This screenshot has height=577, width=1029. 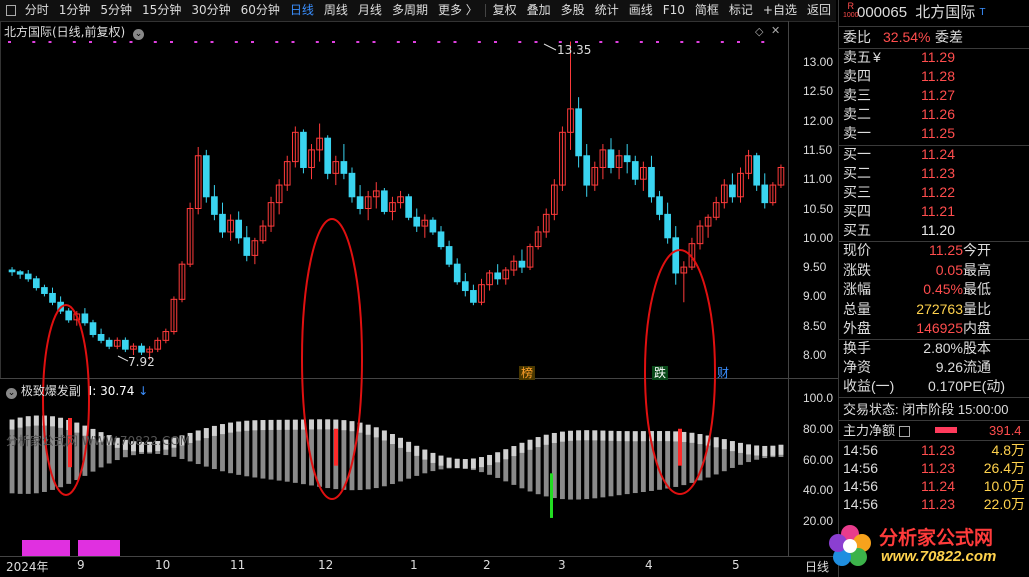 I want to click on ask-price: 11.27, so click(x=938, y=95).